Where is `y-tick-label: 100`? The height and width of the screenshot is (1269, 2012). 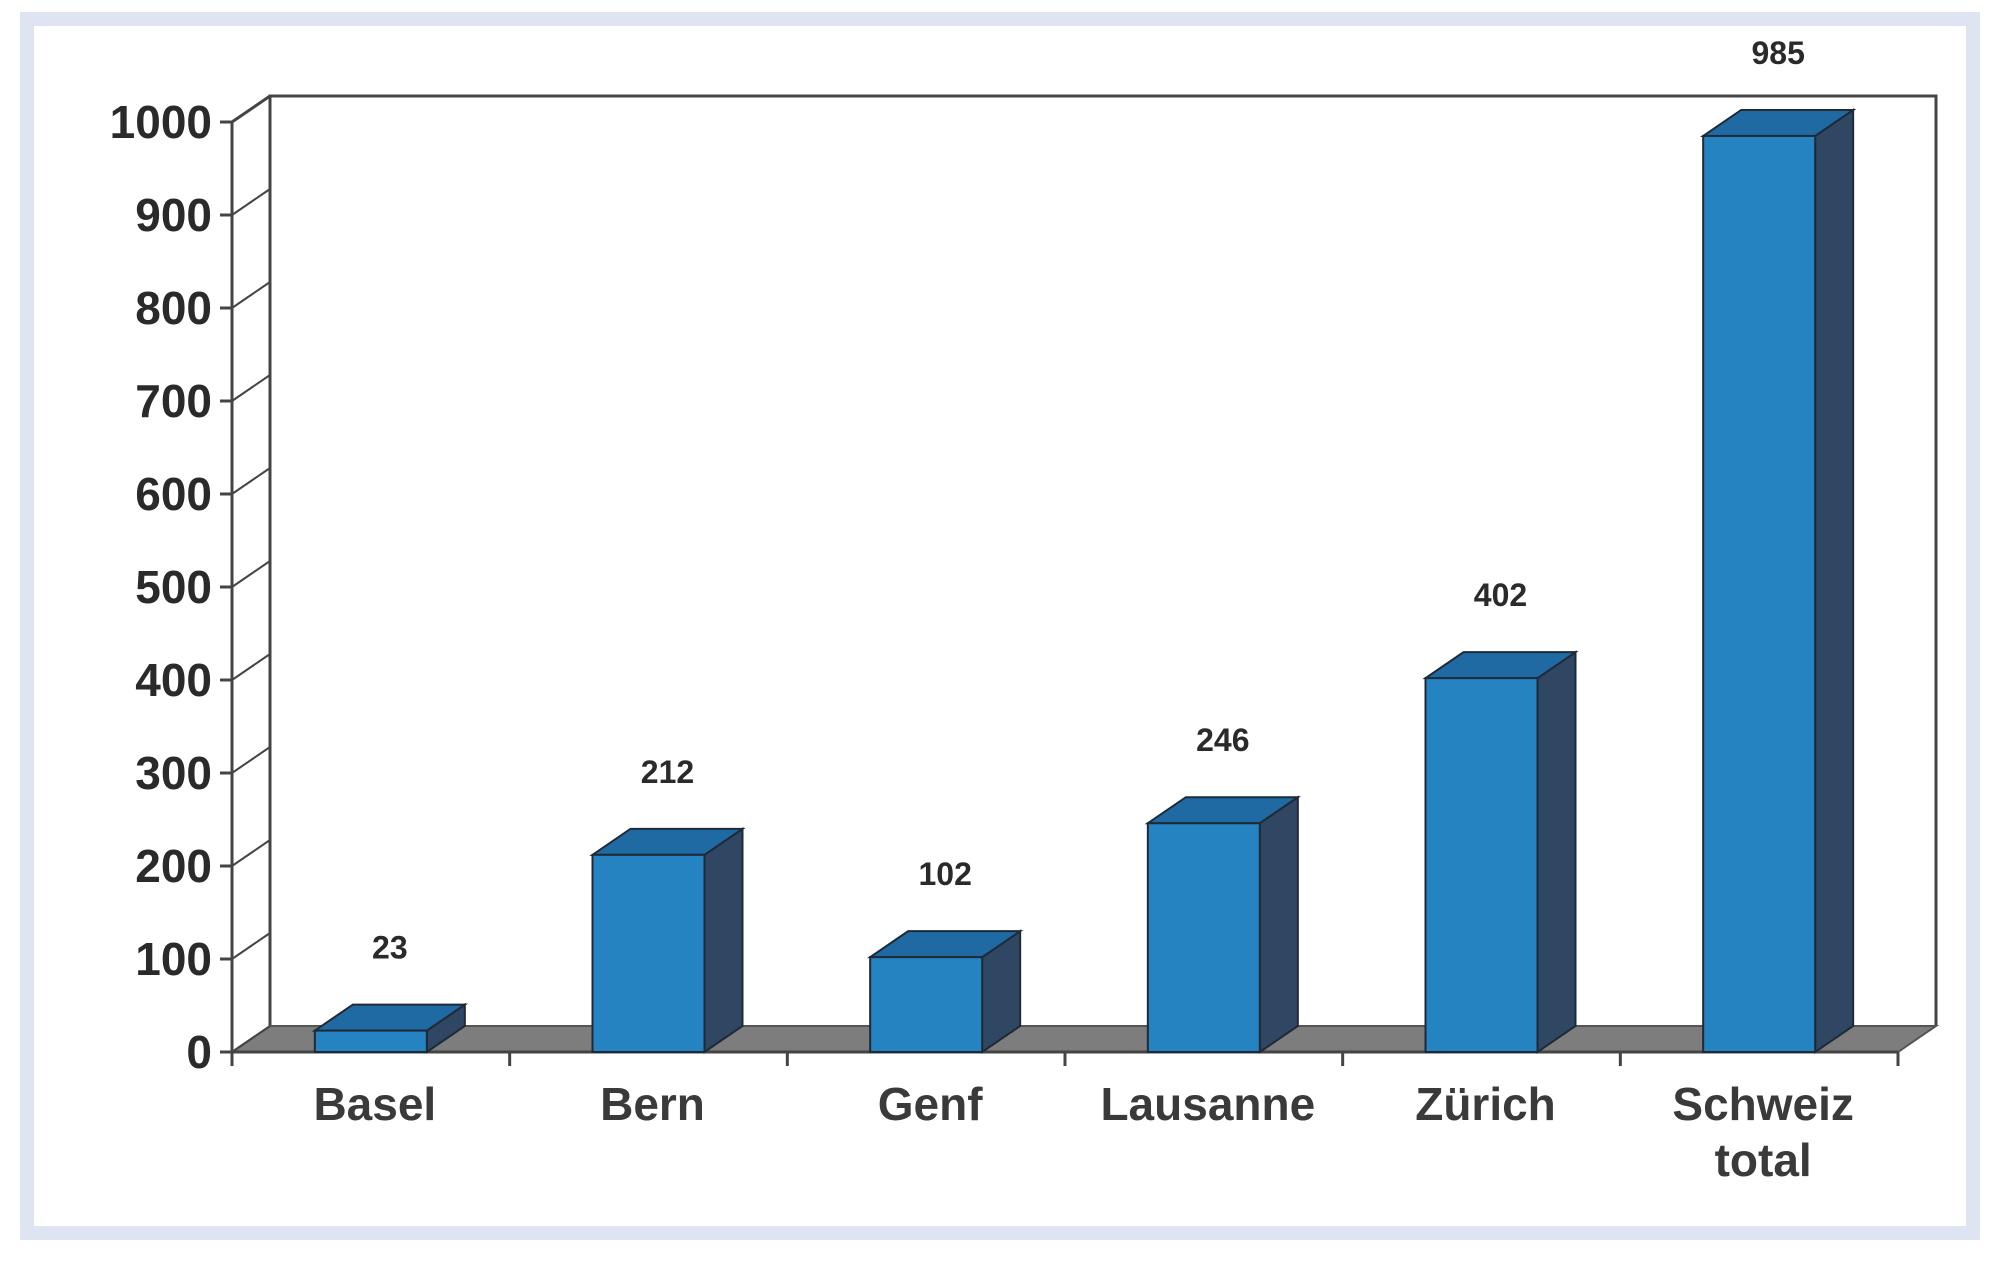 y-tick-label: 100 is located at coordinates (173, 959).